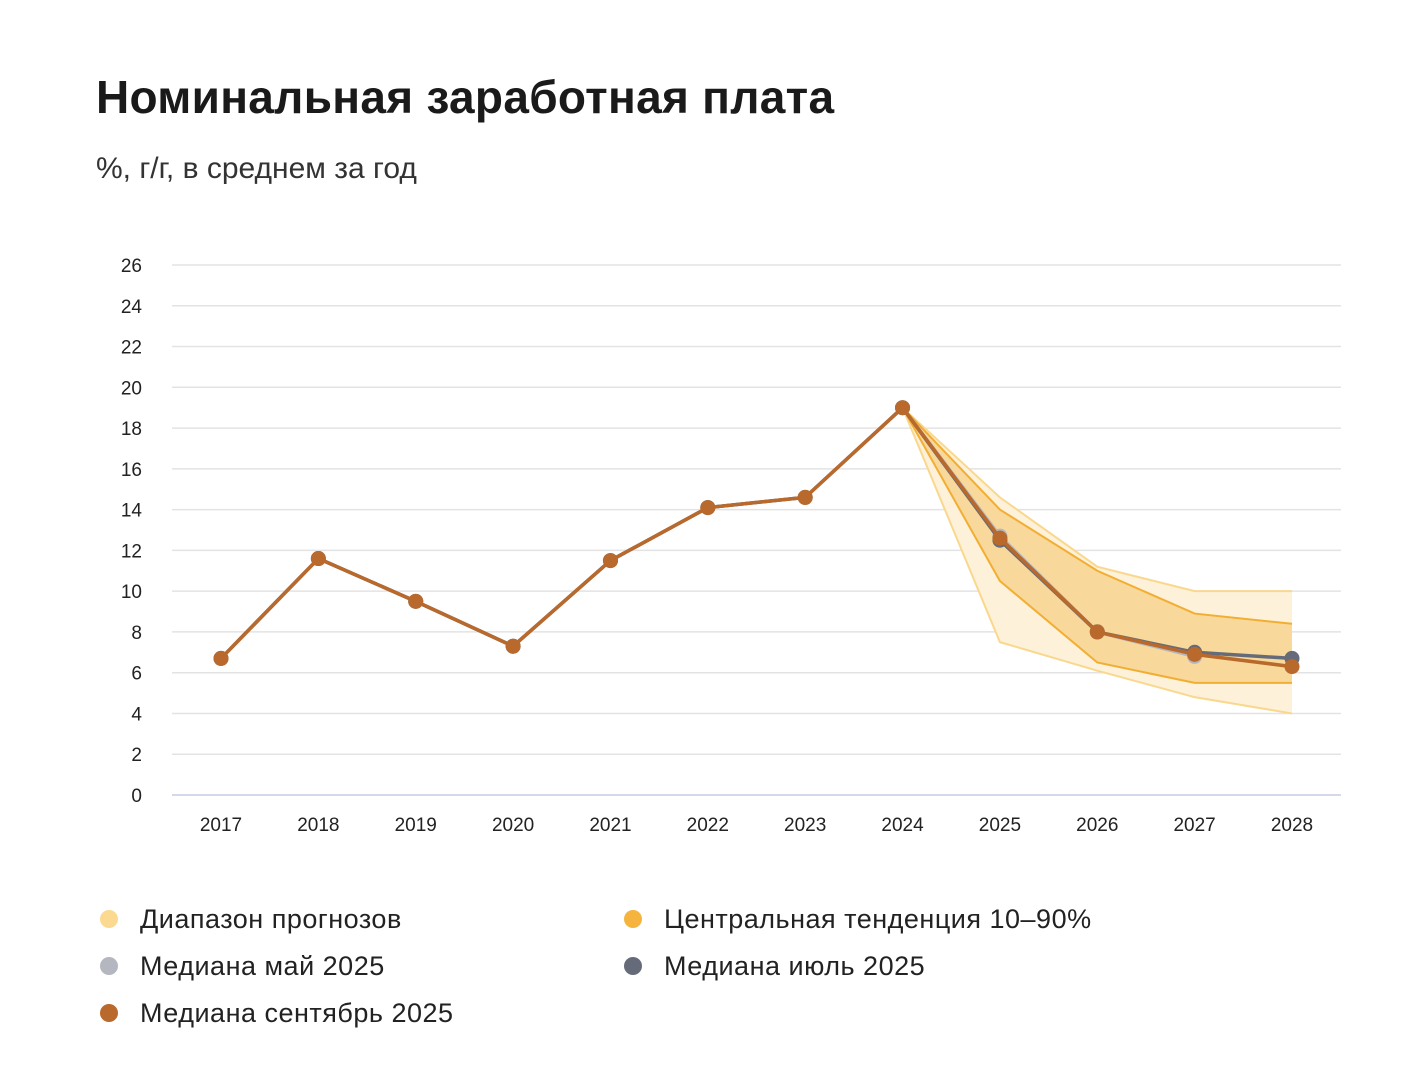 The image size is (1408, 1070). What do you see at coordinates (318, 825) in the screenshot?
I see `x-tick-label: 2018` at bounding box center [318, 825].